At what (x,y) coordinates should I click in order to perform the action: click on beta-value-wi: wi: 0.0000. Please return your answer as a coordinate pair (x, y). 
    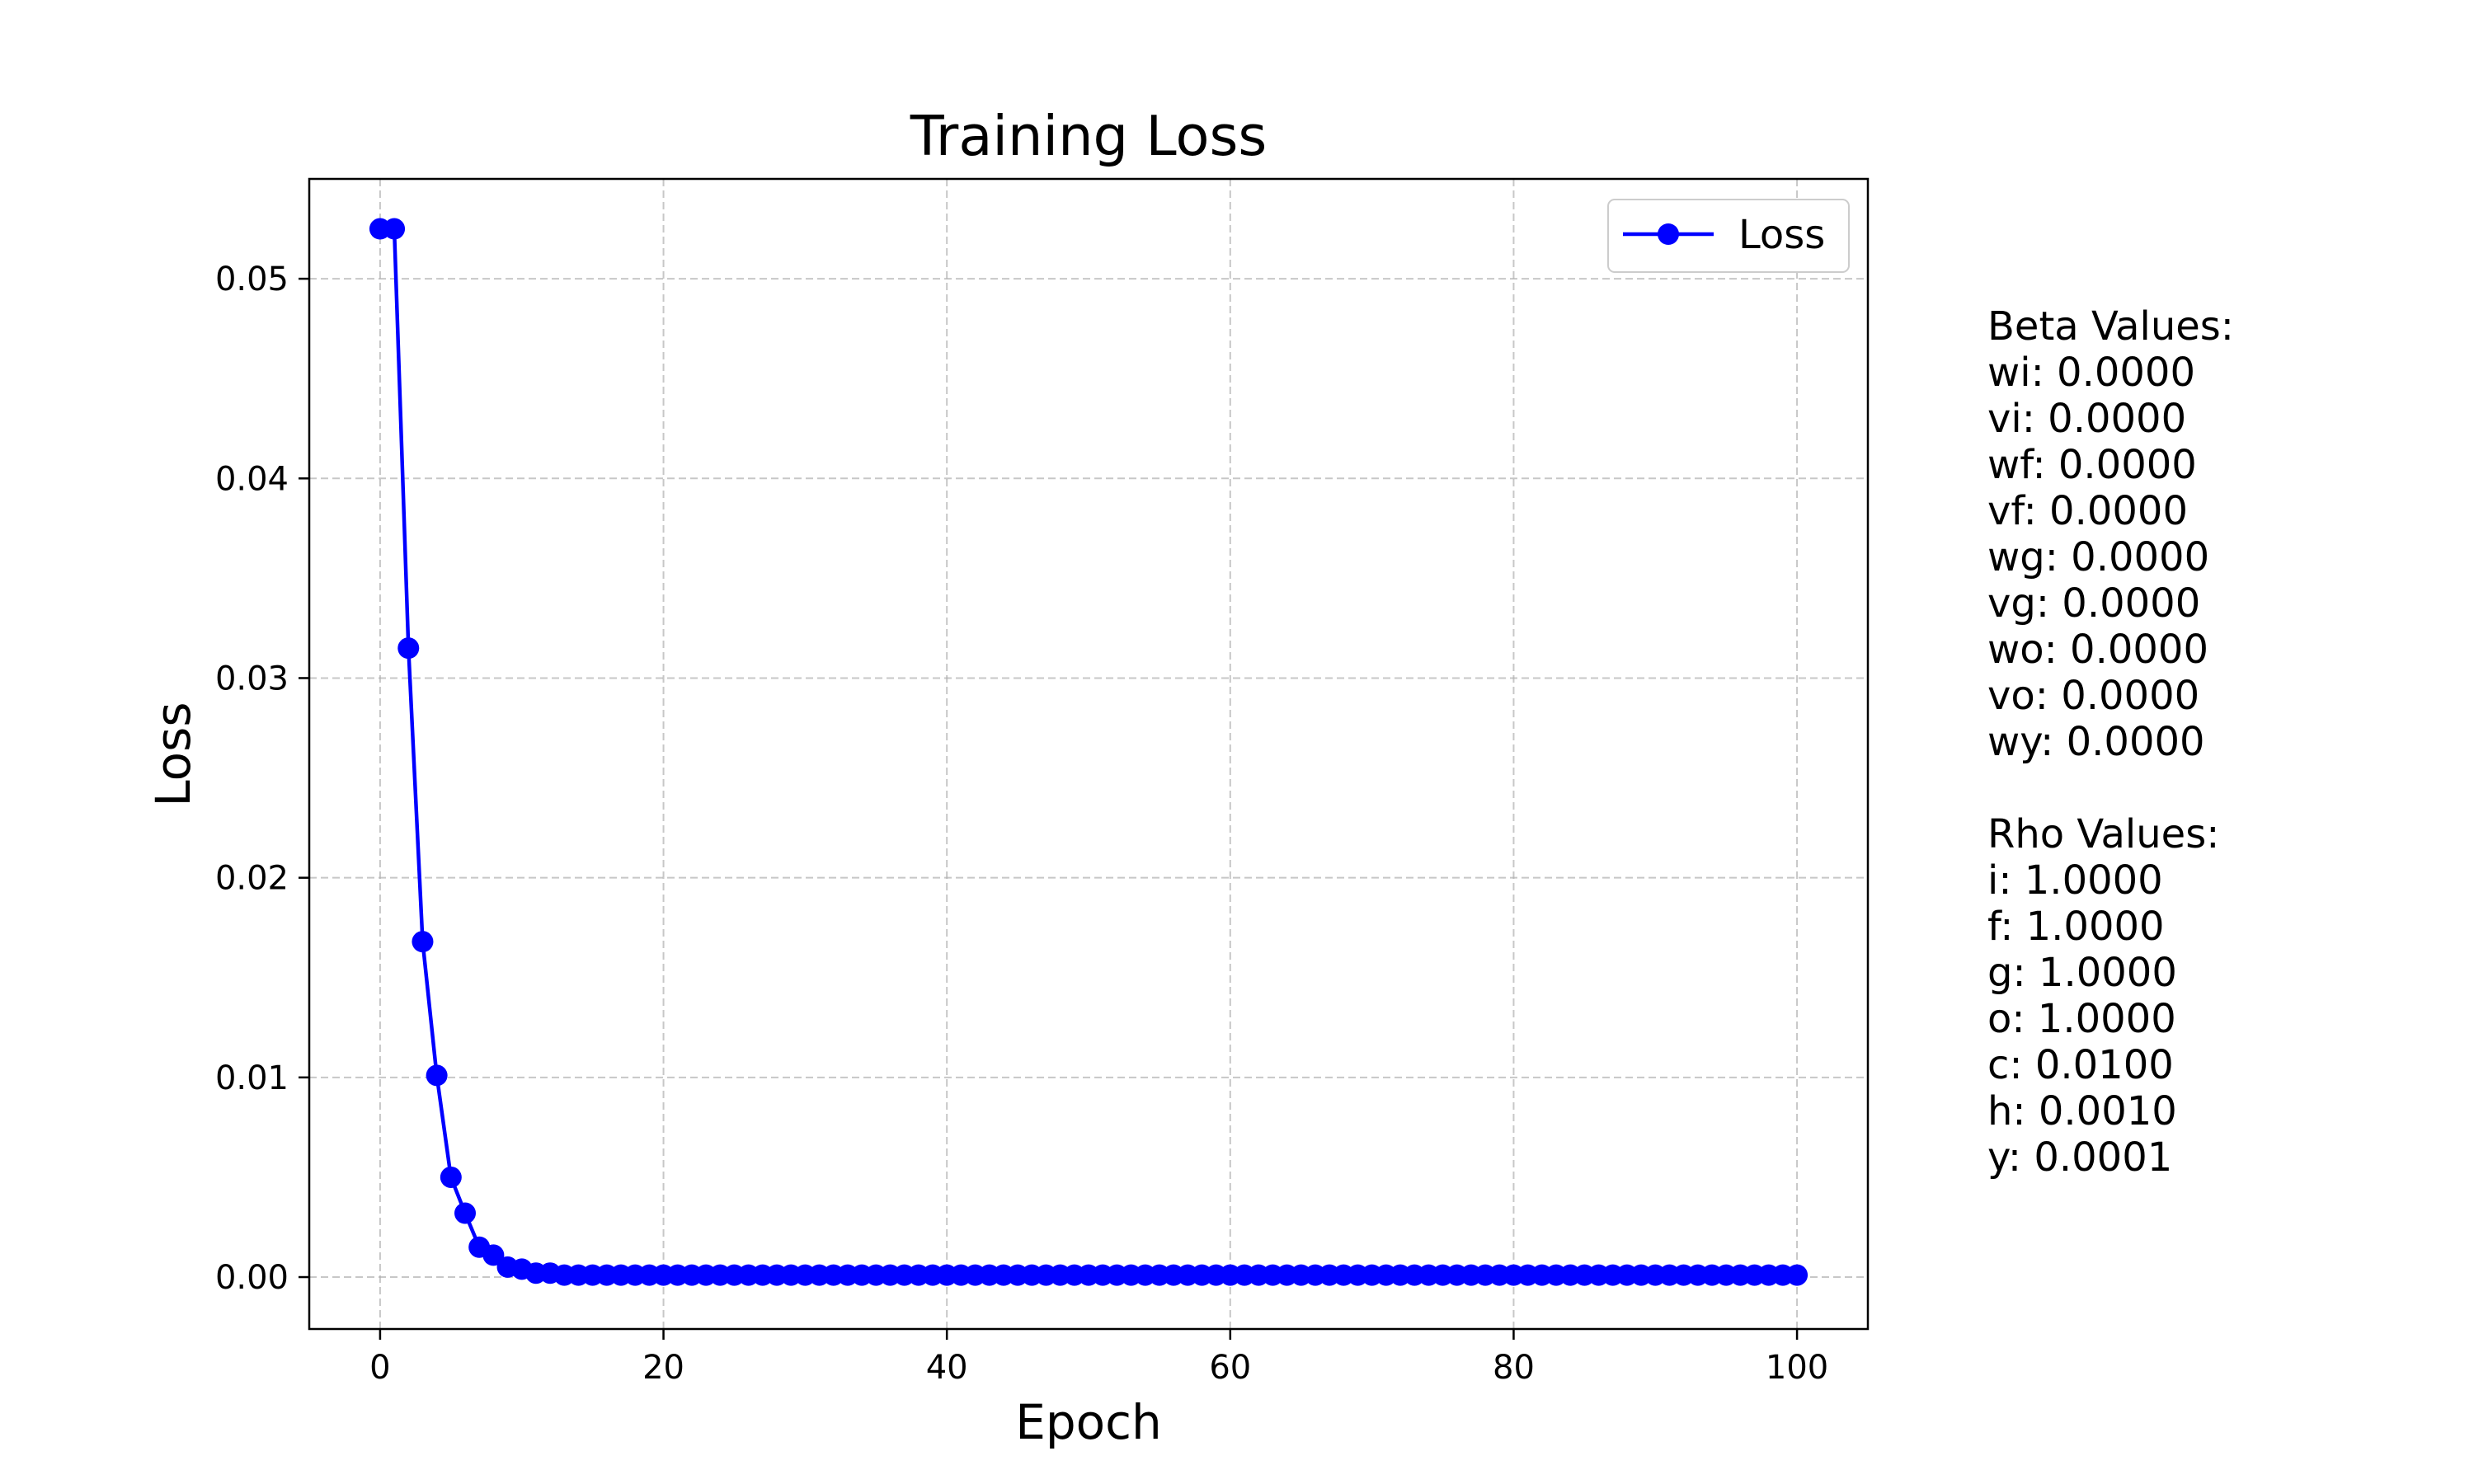
    Looking at the image, I should click on (2091, 373).